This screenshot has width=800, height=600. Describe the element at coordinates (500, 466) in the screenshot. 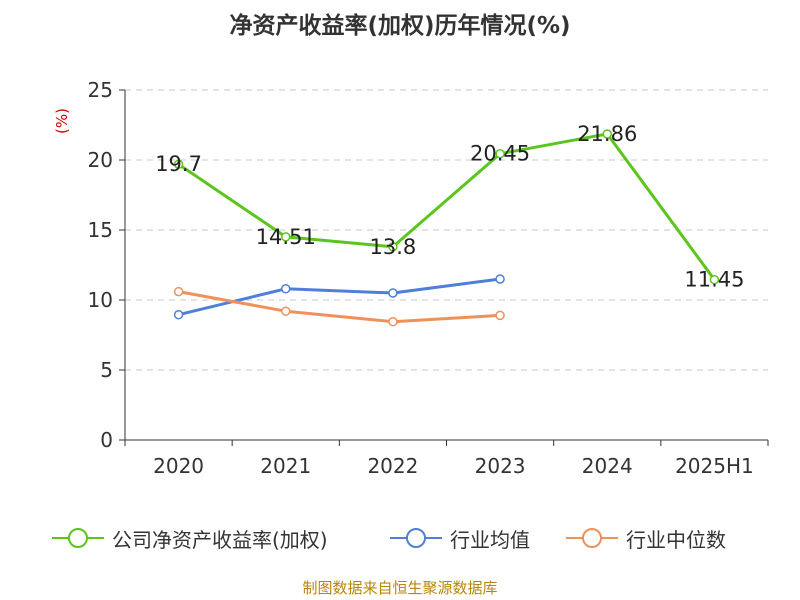

I see `x-tick-label: 2023` at that location.